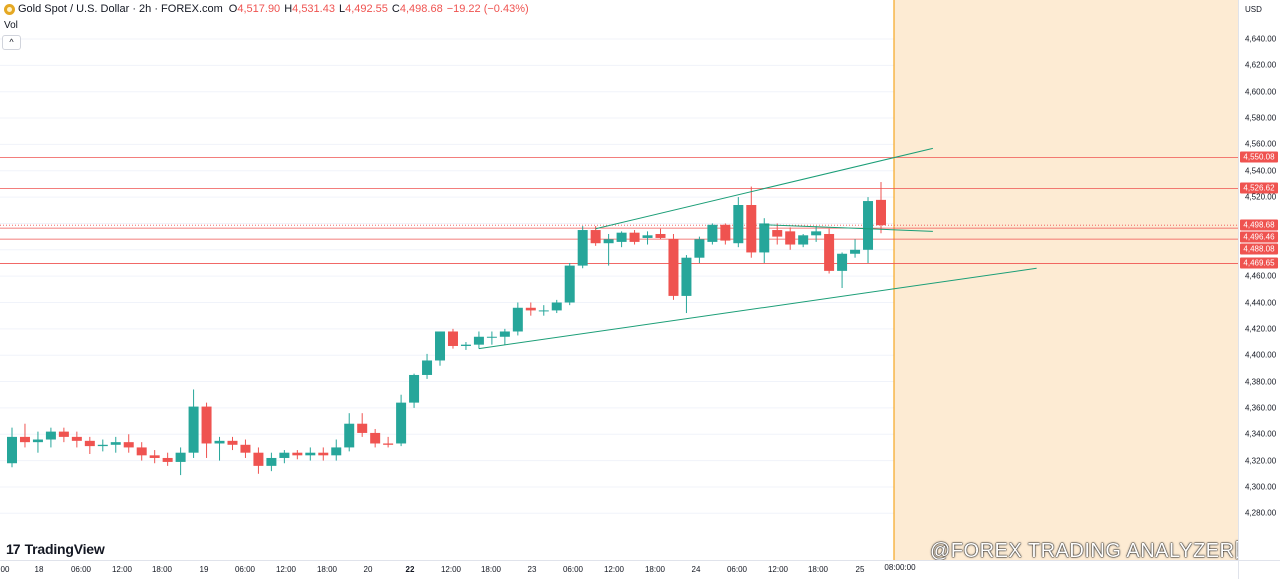  I want to click on symbol-title: Gold Spot / U.S. Dollar · 2h · FOREX.com, so click(120, 9).